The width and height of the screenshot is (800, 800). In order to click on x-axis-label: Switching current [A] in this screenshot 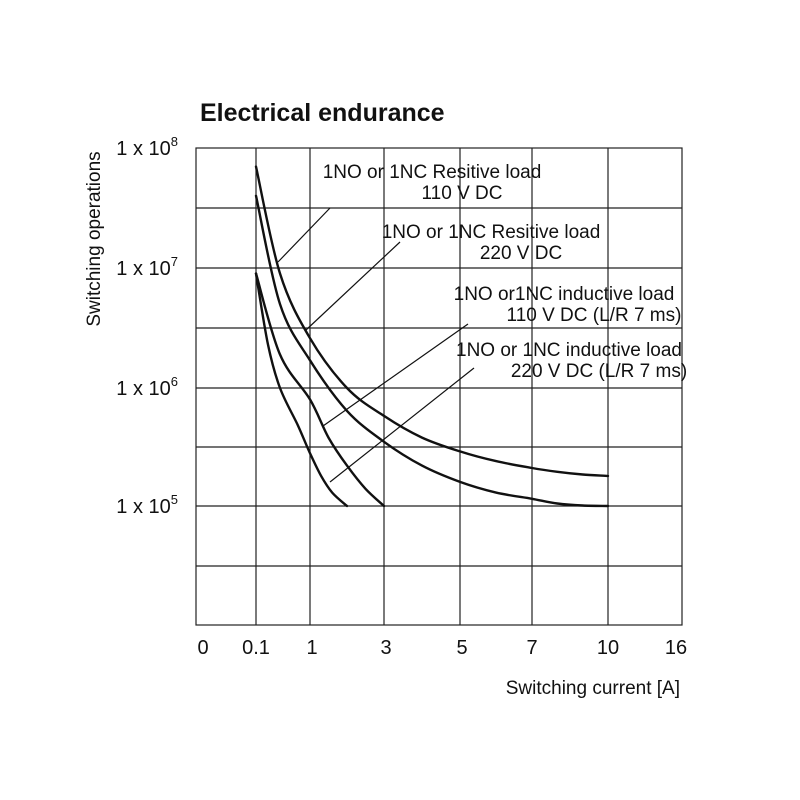, I will do `click(593, 688)`.